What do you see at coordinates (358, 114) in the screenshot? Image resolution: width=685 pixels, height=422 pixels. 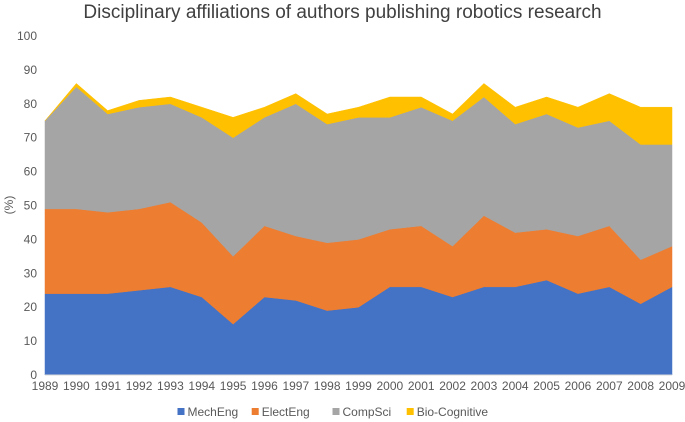 I see `area-series-bio-cognitive` at bounding box center [358, 114].